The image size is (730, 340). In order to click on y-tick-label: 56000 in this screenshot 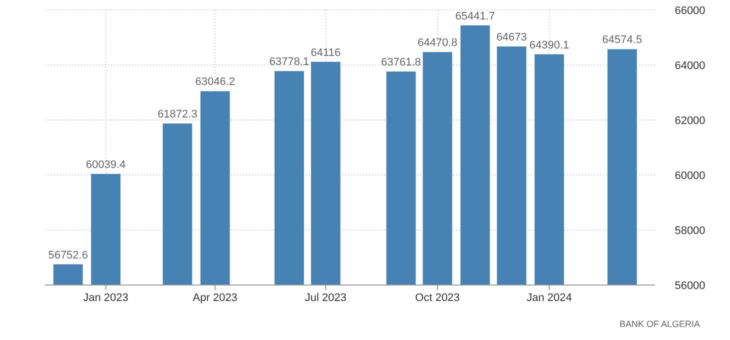, I will do `click(690, 286)`.